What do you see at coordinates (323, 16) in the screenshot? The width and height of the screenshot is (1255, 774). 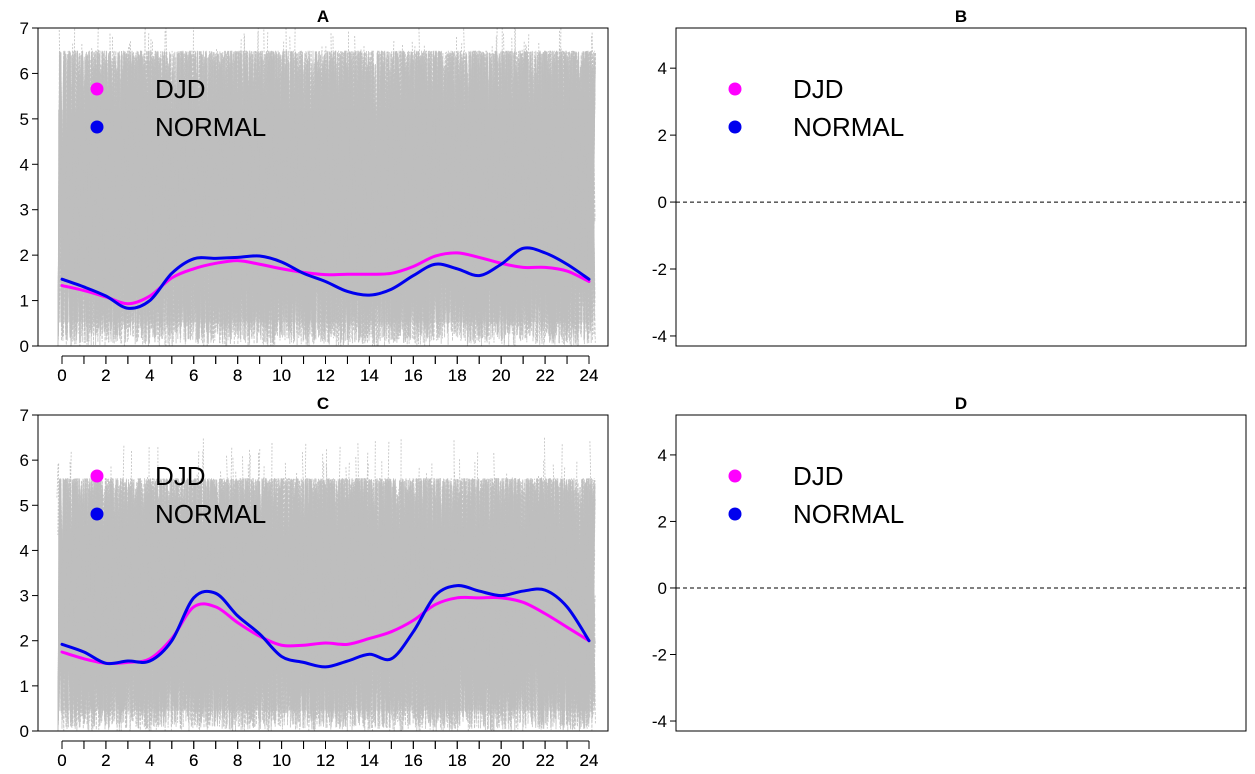 I see `panel-title: A` at bounding box center [323, 16].